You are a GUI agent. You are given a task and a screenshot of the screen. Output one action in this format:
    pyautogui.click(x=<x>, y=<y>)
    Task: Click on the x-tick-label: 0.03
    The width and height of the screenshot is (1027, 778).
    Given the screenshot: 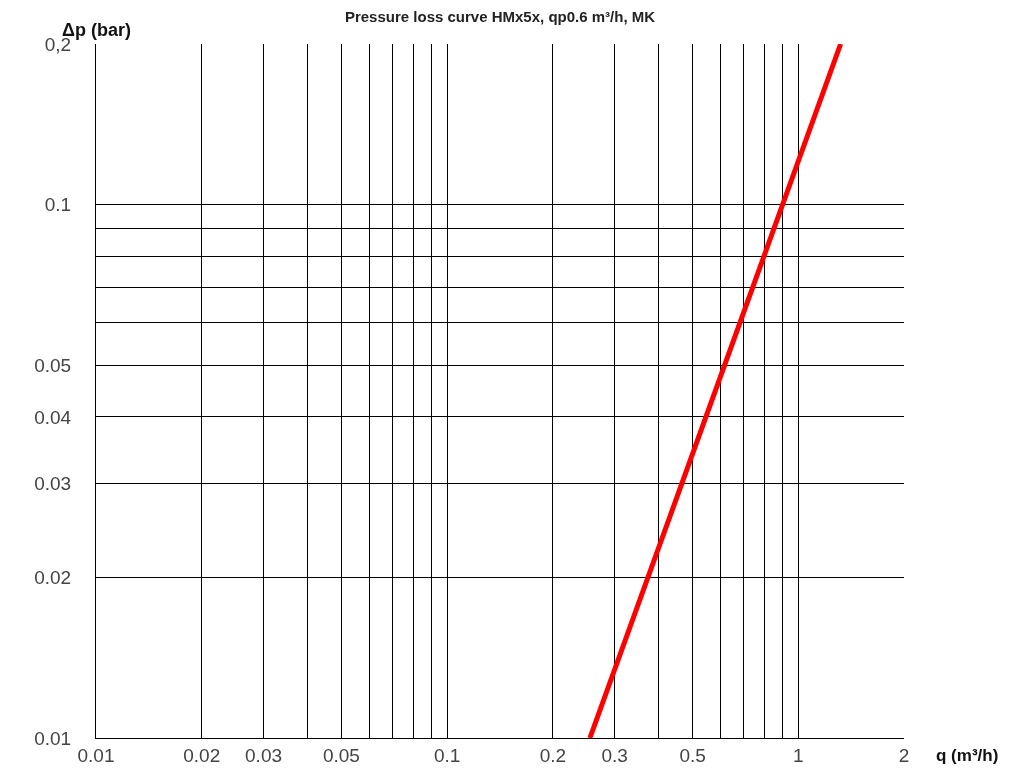 What is the action you would take?
    pyautogui.click(x=264, y=755)
    